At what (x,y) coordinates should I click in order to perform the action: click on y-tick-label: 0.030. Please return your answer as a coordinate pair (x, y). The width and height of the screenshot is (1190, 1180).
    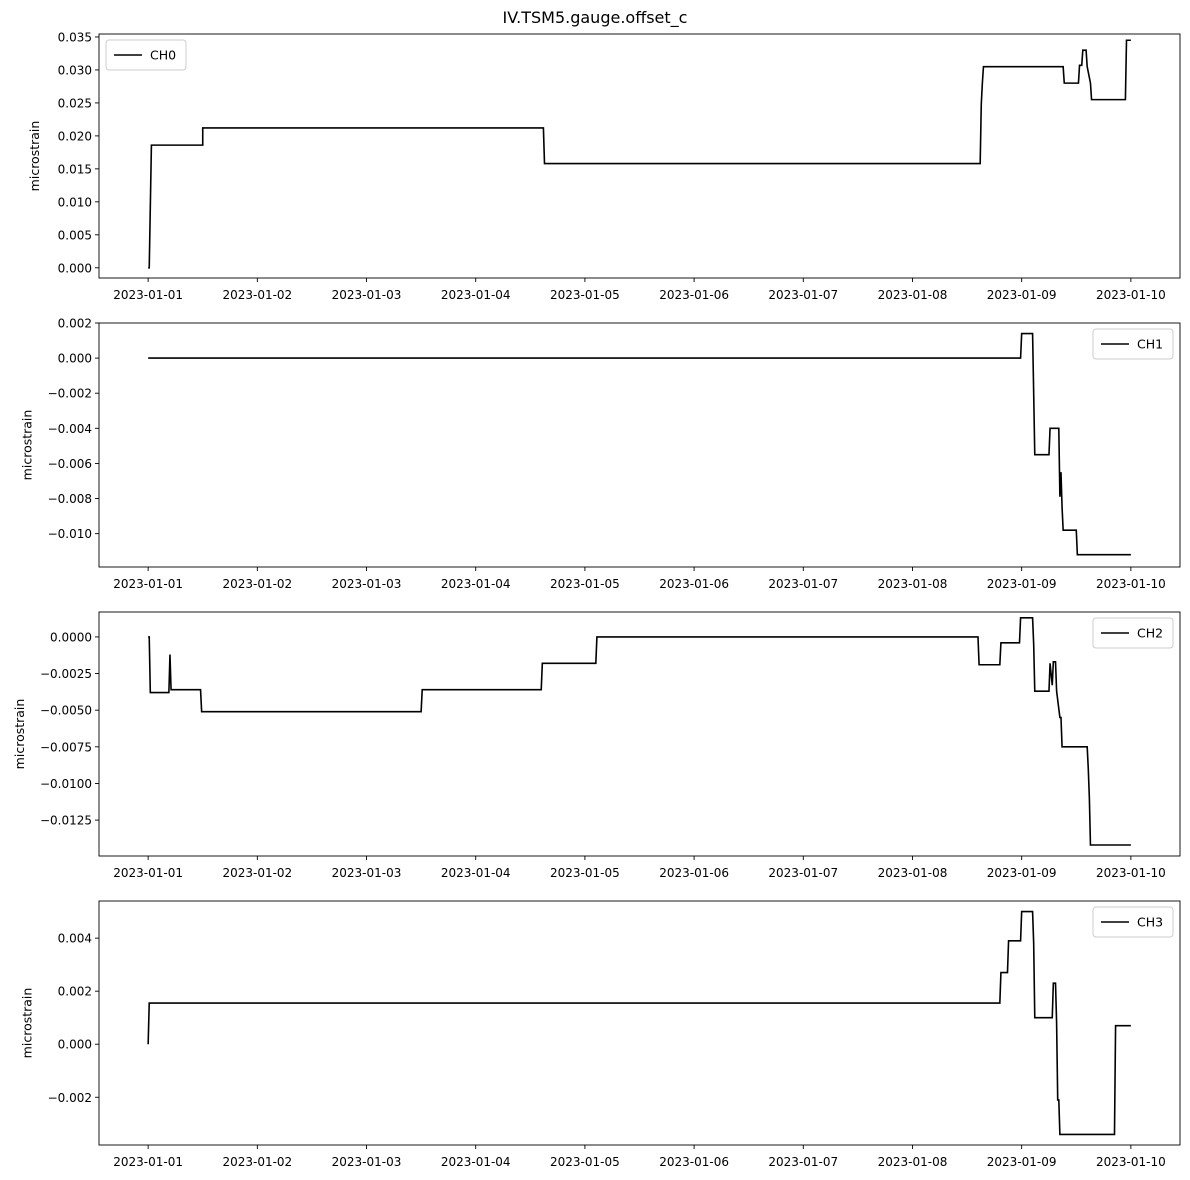
    Looking at the image, I should click on (75, 70).